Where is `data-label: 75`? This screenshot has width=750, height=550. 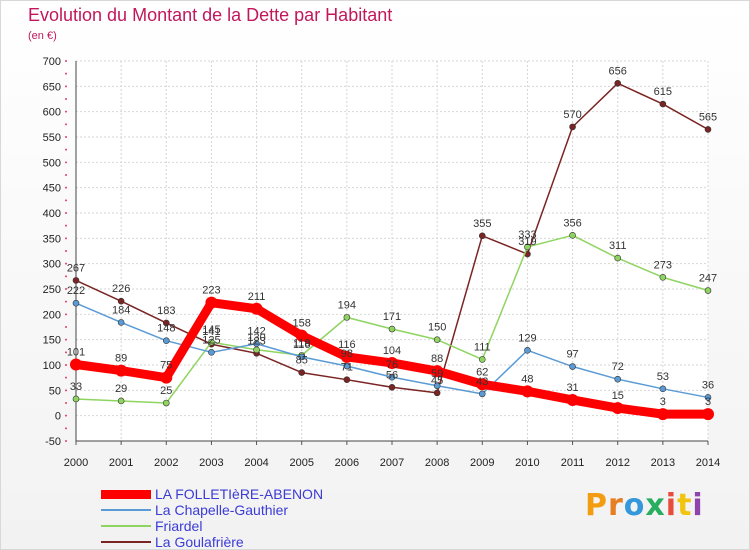
data-label: 75 is located at coordinates (166, 366).